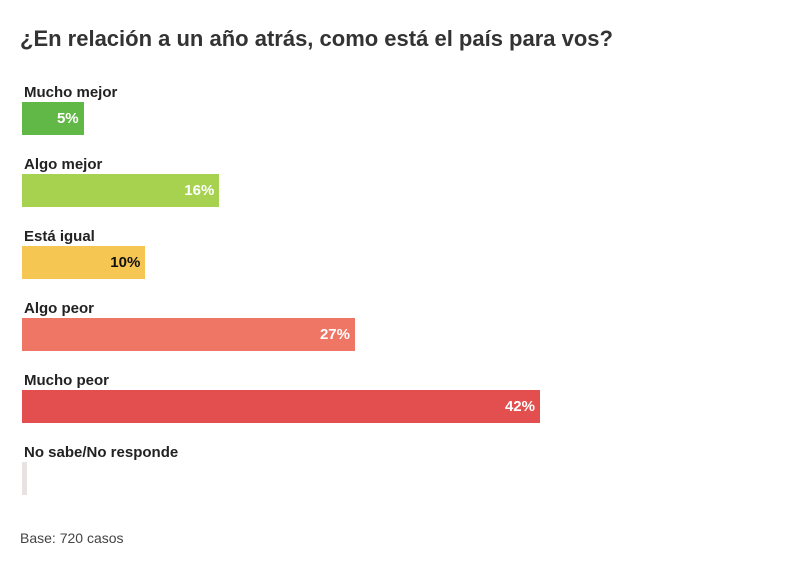 This screenshot has width=800, height=566. Describe the element at coordinates (59, 236) in the screenshot. I see `category-label: Está igual` at that location.